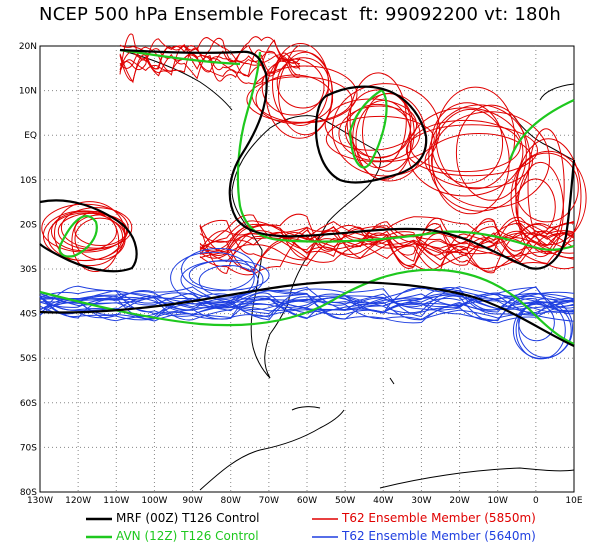 The image size is (600, 560). I want to click on legend-mrf: MRF (00Z) T126 Control, so click(188, 518).